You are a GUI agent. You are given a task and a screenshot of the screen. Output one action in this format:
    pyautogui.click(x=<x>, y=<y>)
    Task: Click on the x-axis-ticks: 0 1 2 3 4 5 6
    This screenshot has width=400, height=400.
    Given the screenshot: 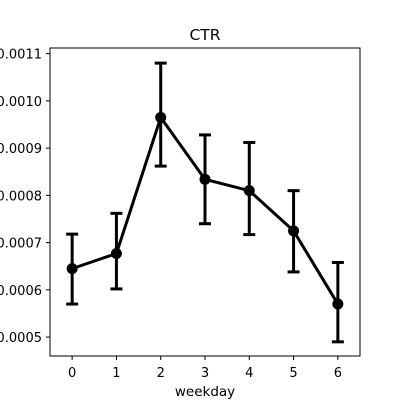 What is the action you would take?
    pyautogui.click(x=205, y=368)
    